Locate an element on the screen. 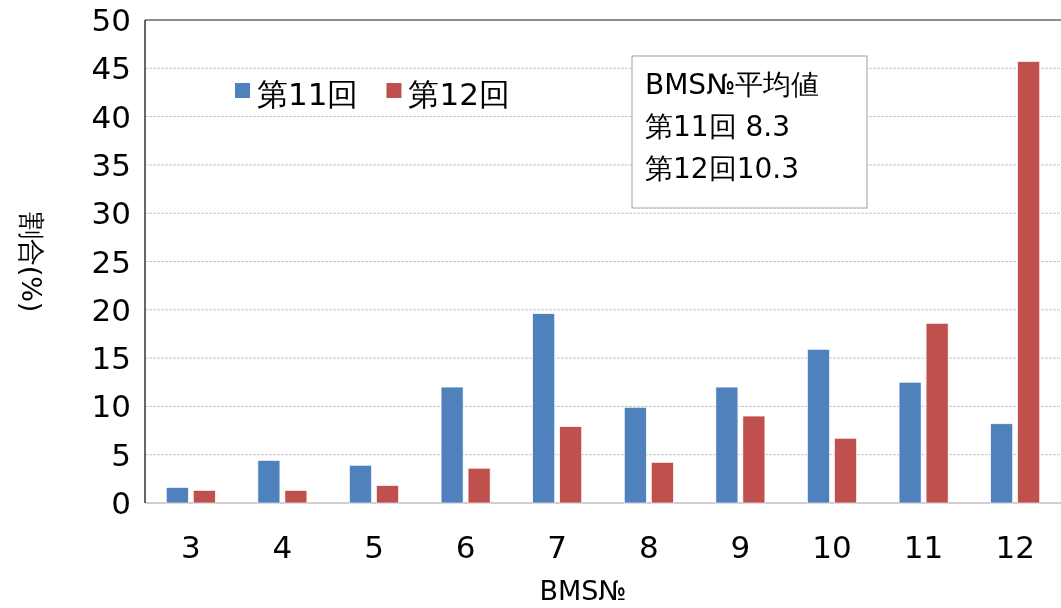  y-tick-label: 5 is located at coordinates (121, 454).